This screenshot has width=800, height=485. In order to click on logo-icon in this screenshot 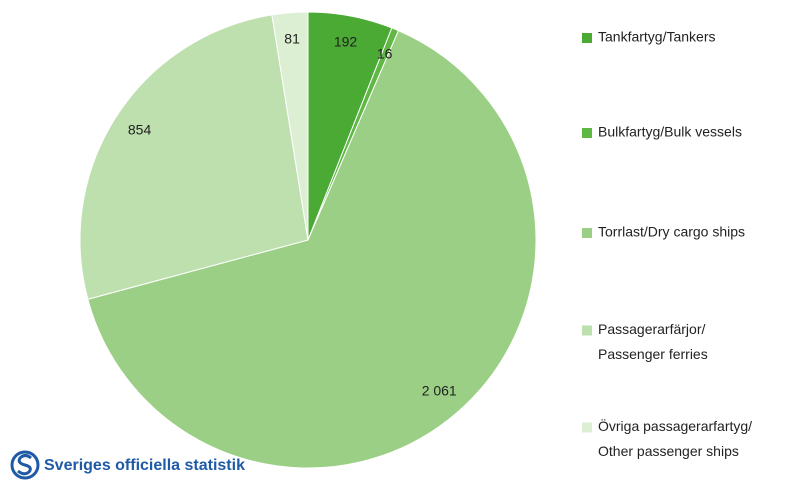, I will do `click(25, 465)`.